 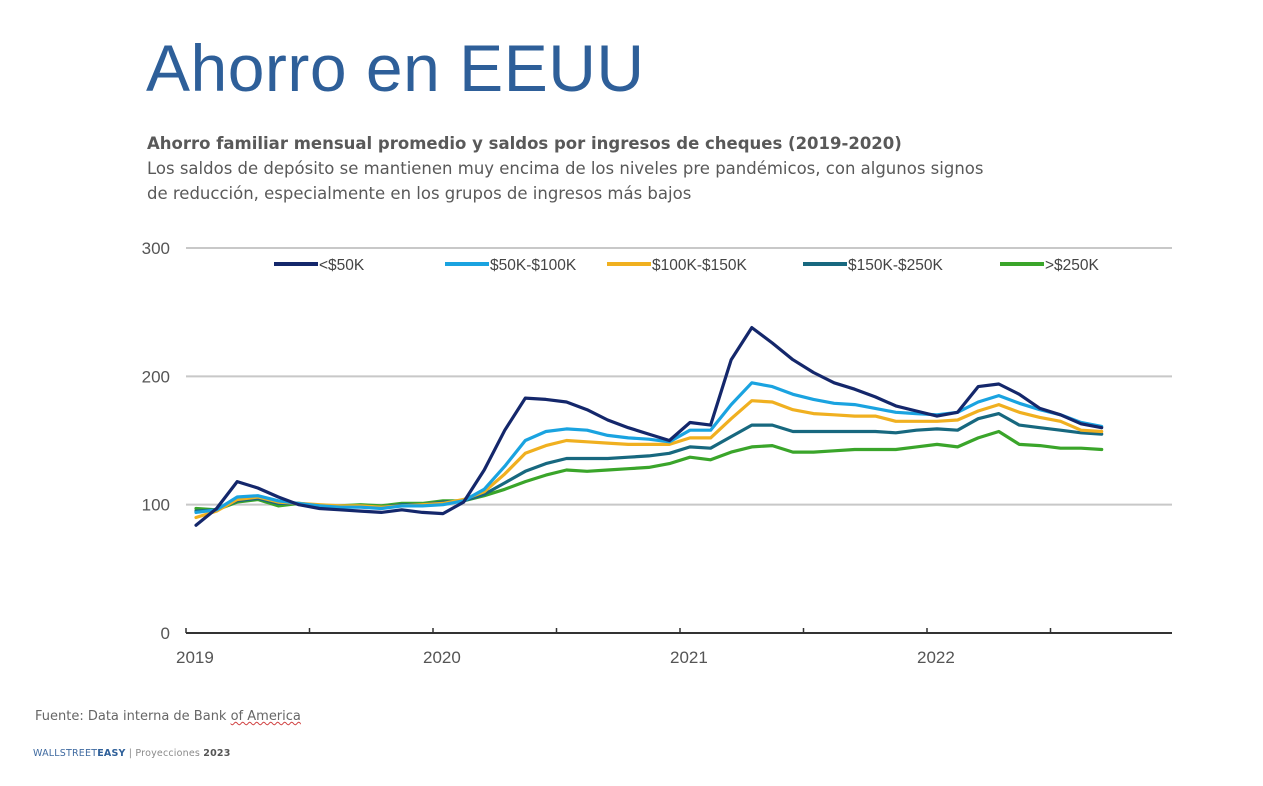 I want to click on x-axis-tick-labels: 2019 2020 2021 2022, so click(x=565, y=657).